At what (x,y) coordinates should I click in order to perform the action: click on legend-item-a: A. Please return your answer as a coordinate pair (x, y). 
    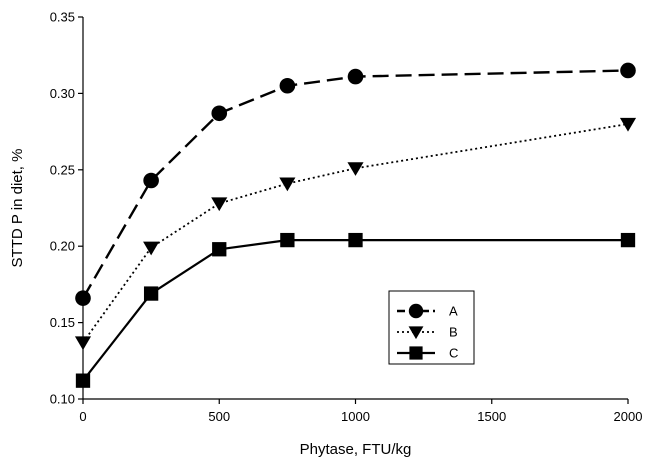
    Looking at the image, I should click on (427, 311).